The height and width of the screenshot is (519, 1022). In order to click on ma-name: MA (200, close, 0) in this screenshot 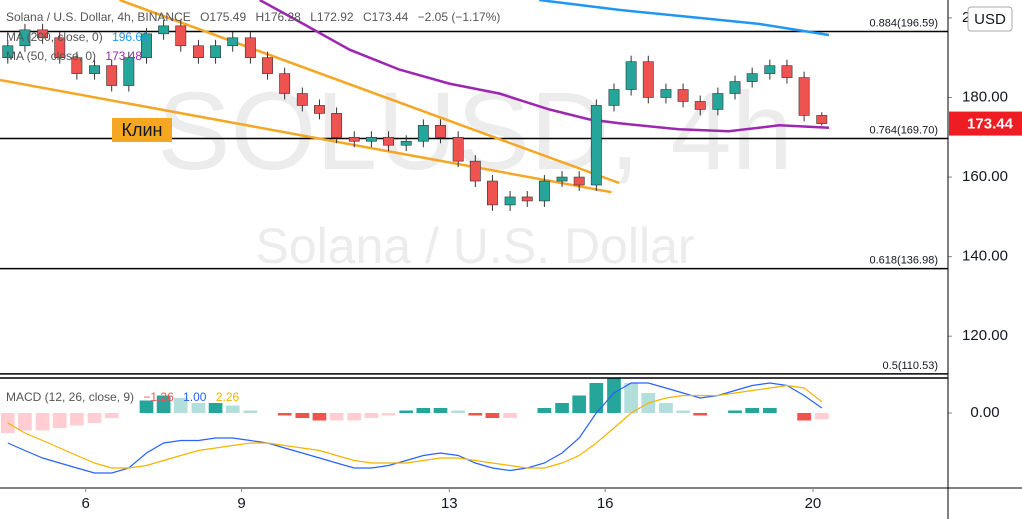, I will do `click(54, 37)`.